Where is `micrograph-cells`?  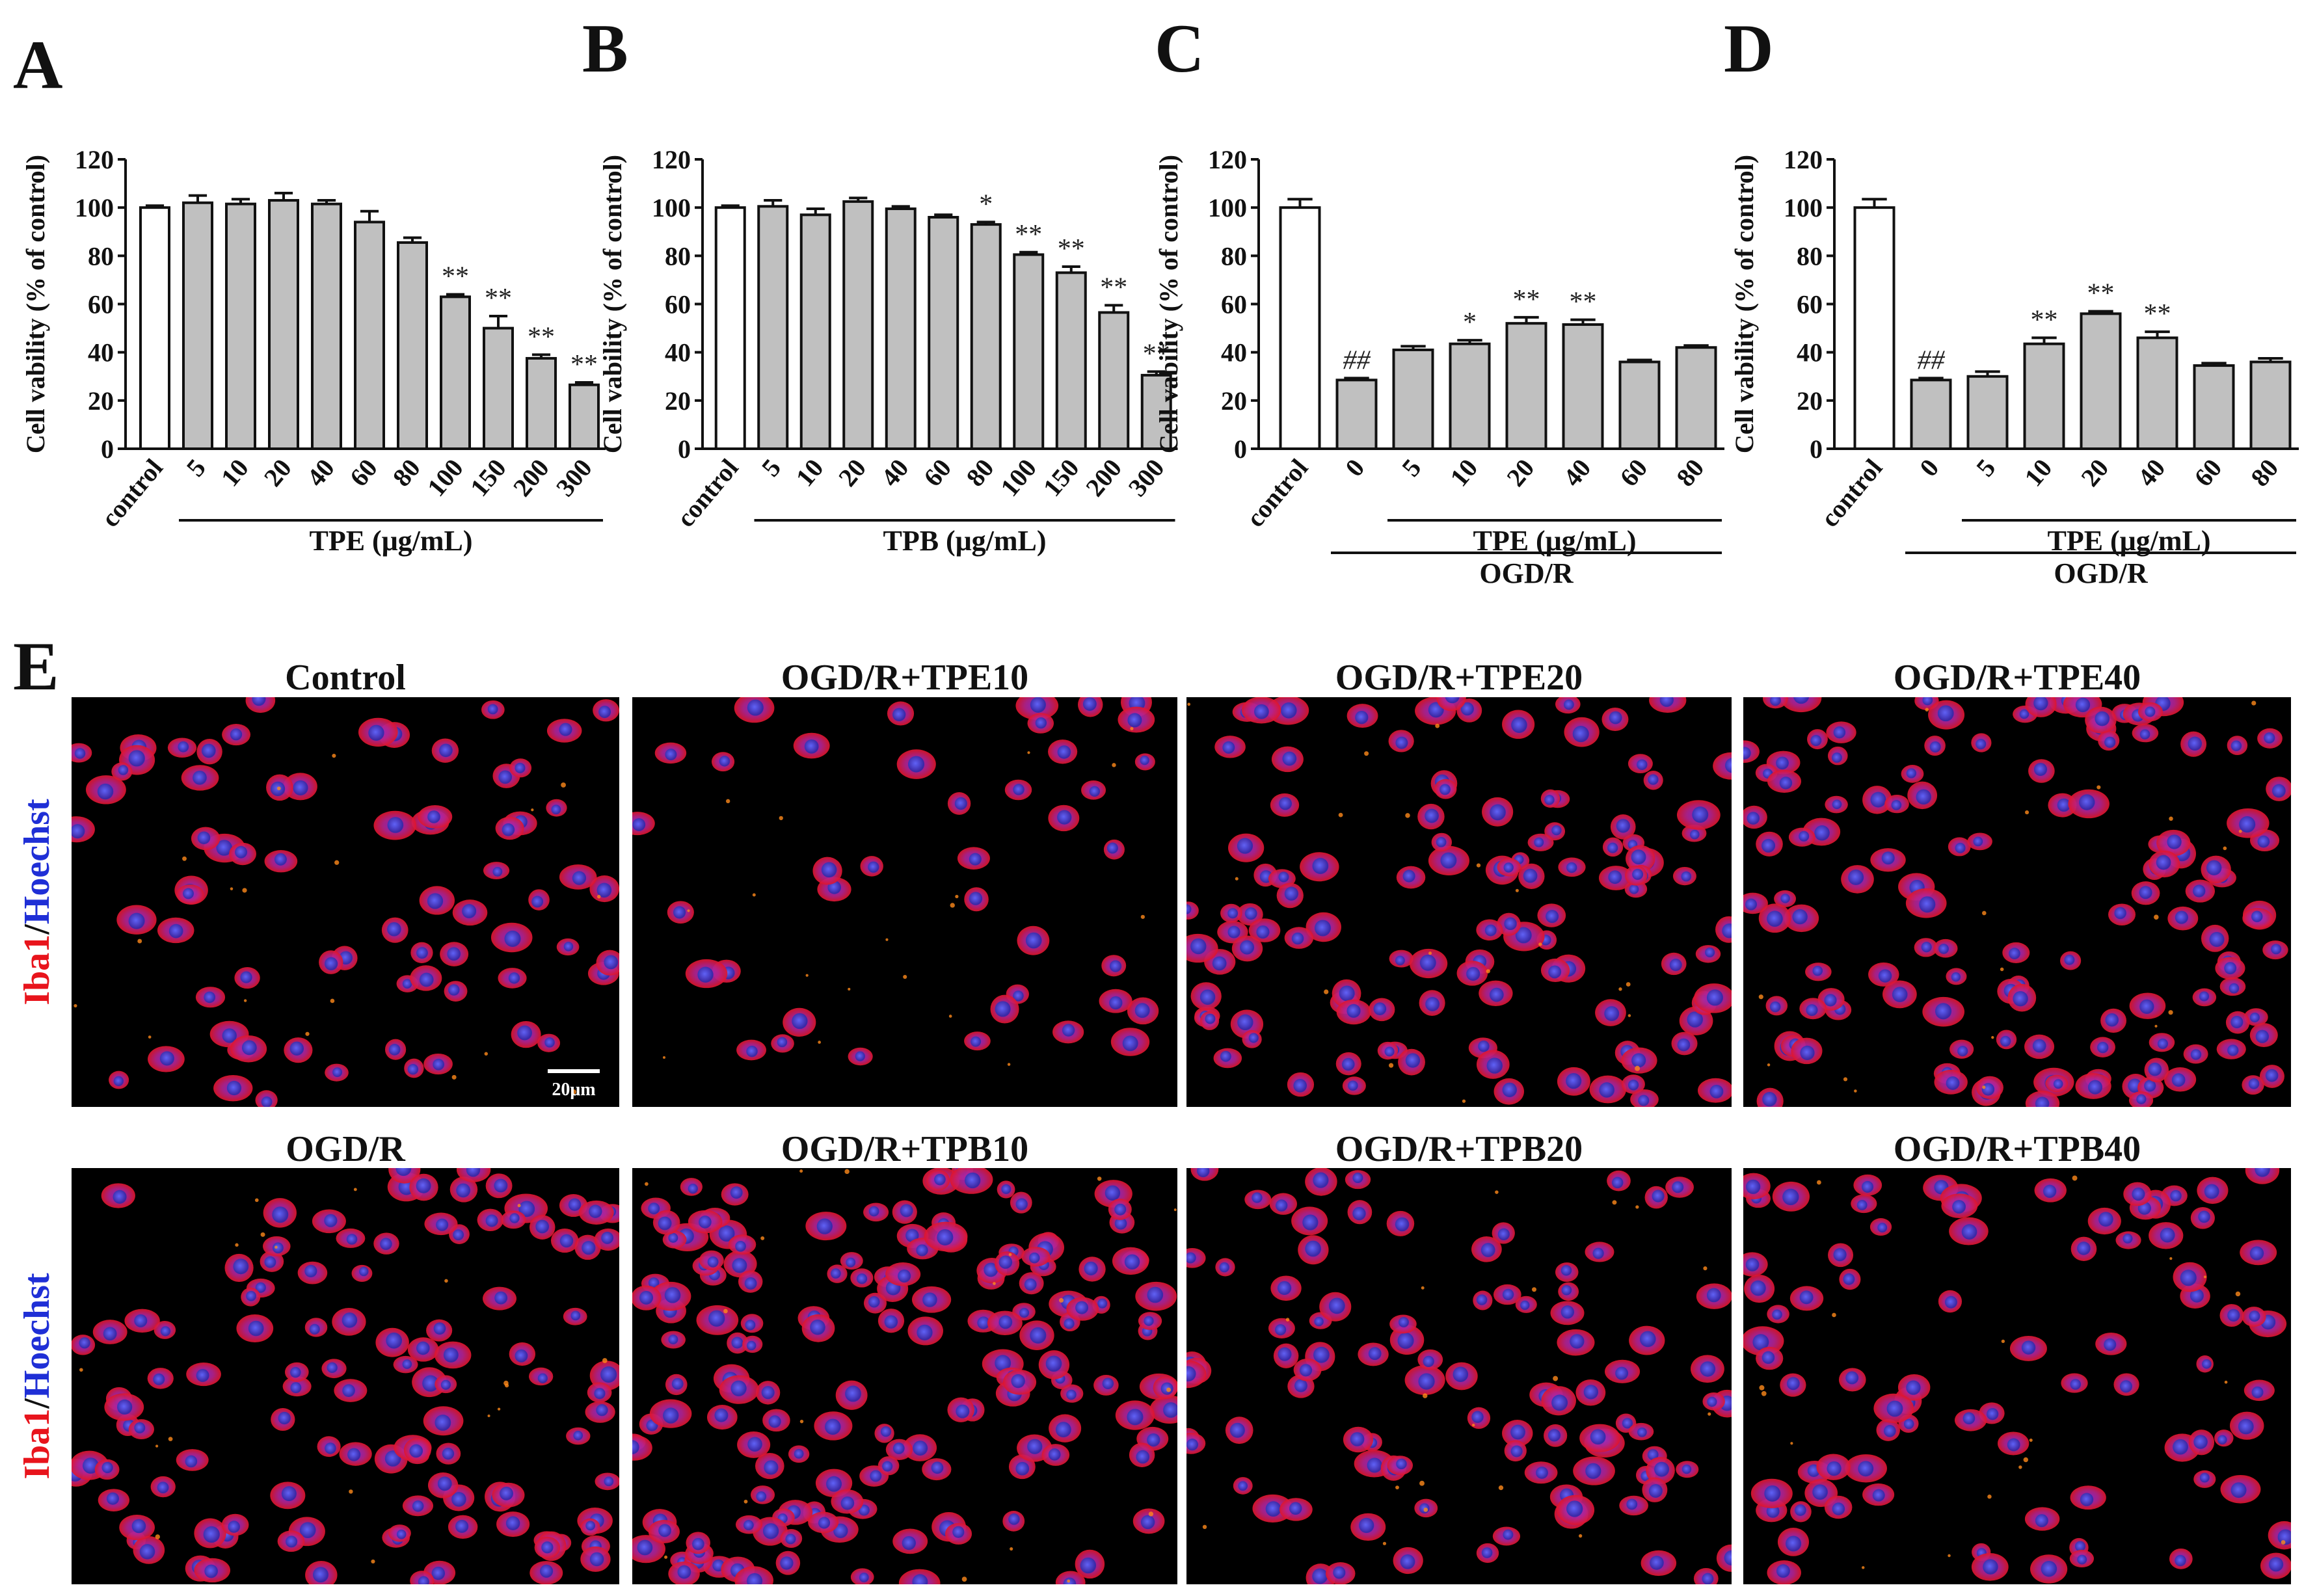 micrograph-cells is located at coordinates (2017, 1376).